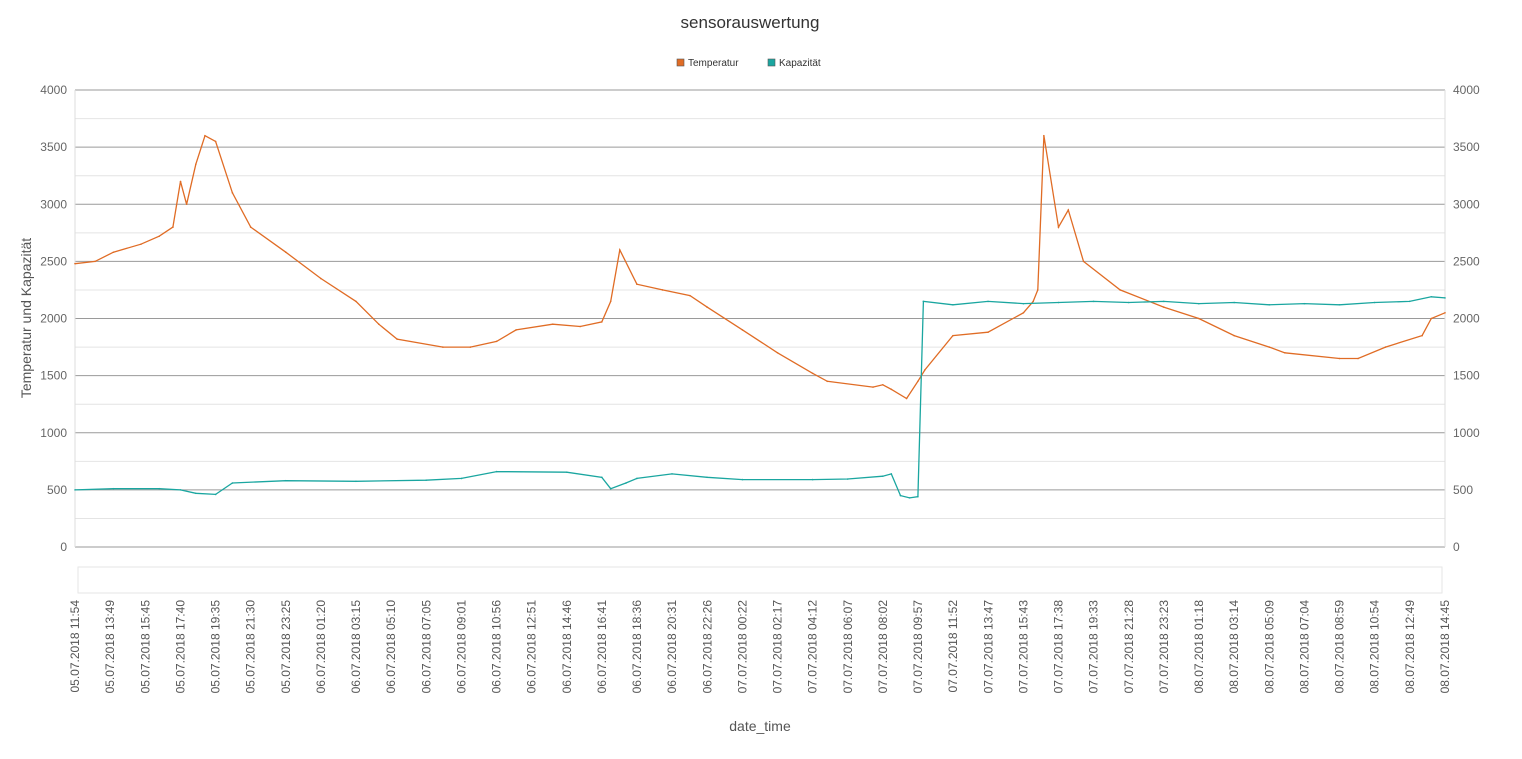 Image resolution: width=1522 pixels, height=759 pixels. What do you see at coordinates (800, 63) in the screenshot?
I see `legend-label: Kapazität` at bounding box center [800, 63].